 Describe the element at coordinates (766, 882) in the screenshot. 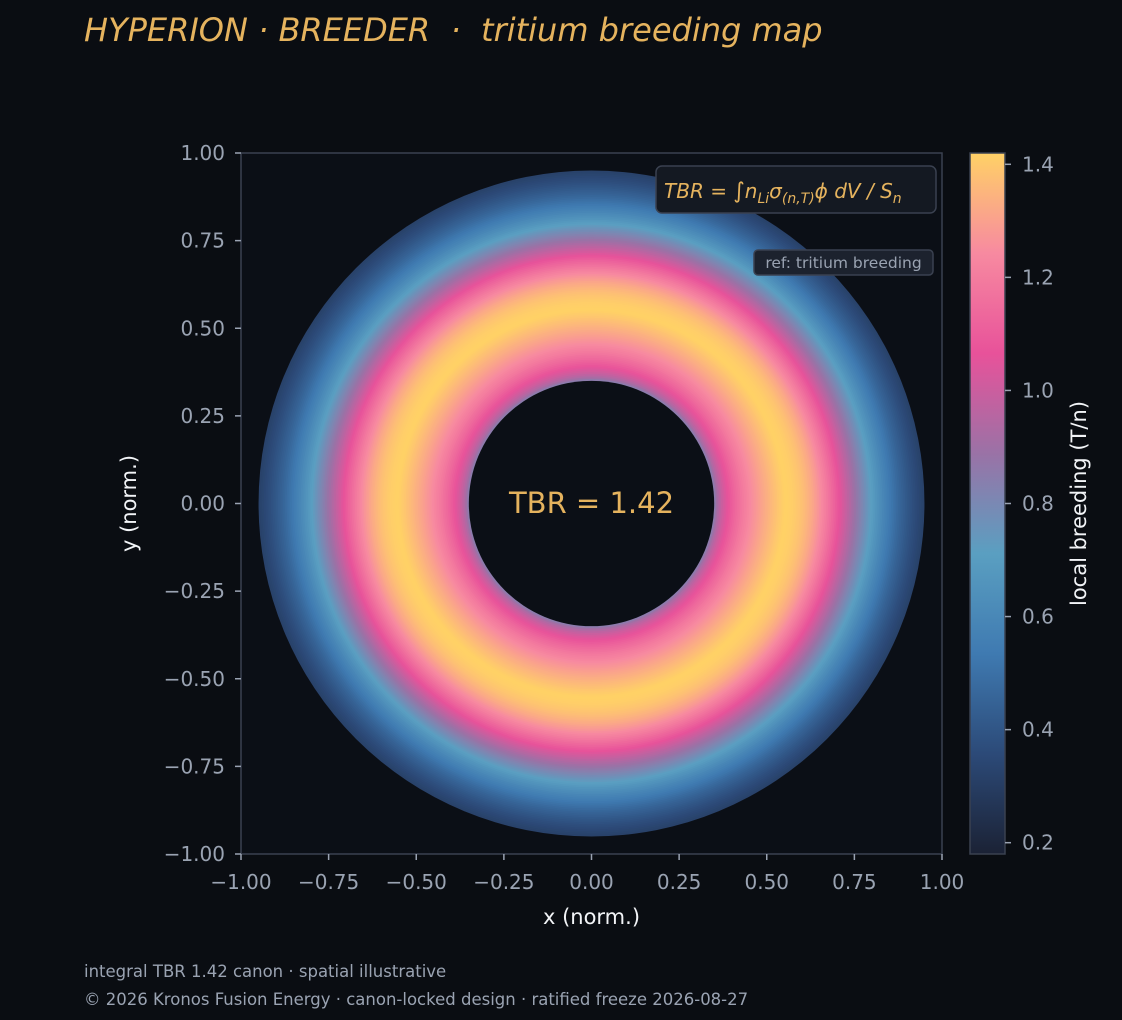

I see `x-tick-label: 0.50` at that location.